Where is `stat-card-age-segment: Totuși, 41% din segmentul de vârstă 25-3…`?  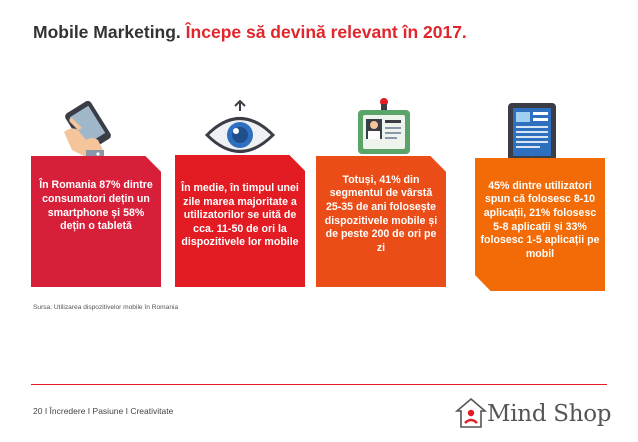 stat-card-age-segment: Totuși, 41% din segmentul de vârstă 25-3… is located at coordinates (381, 221).